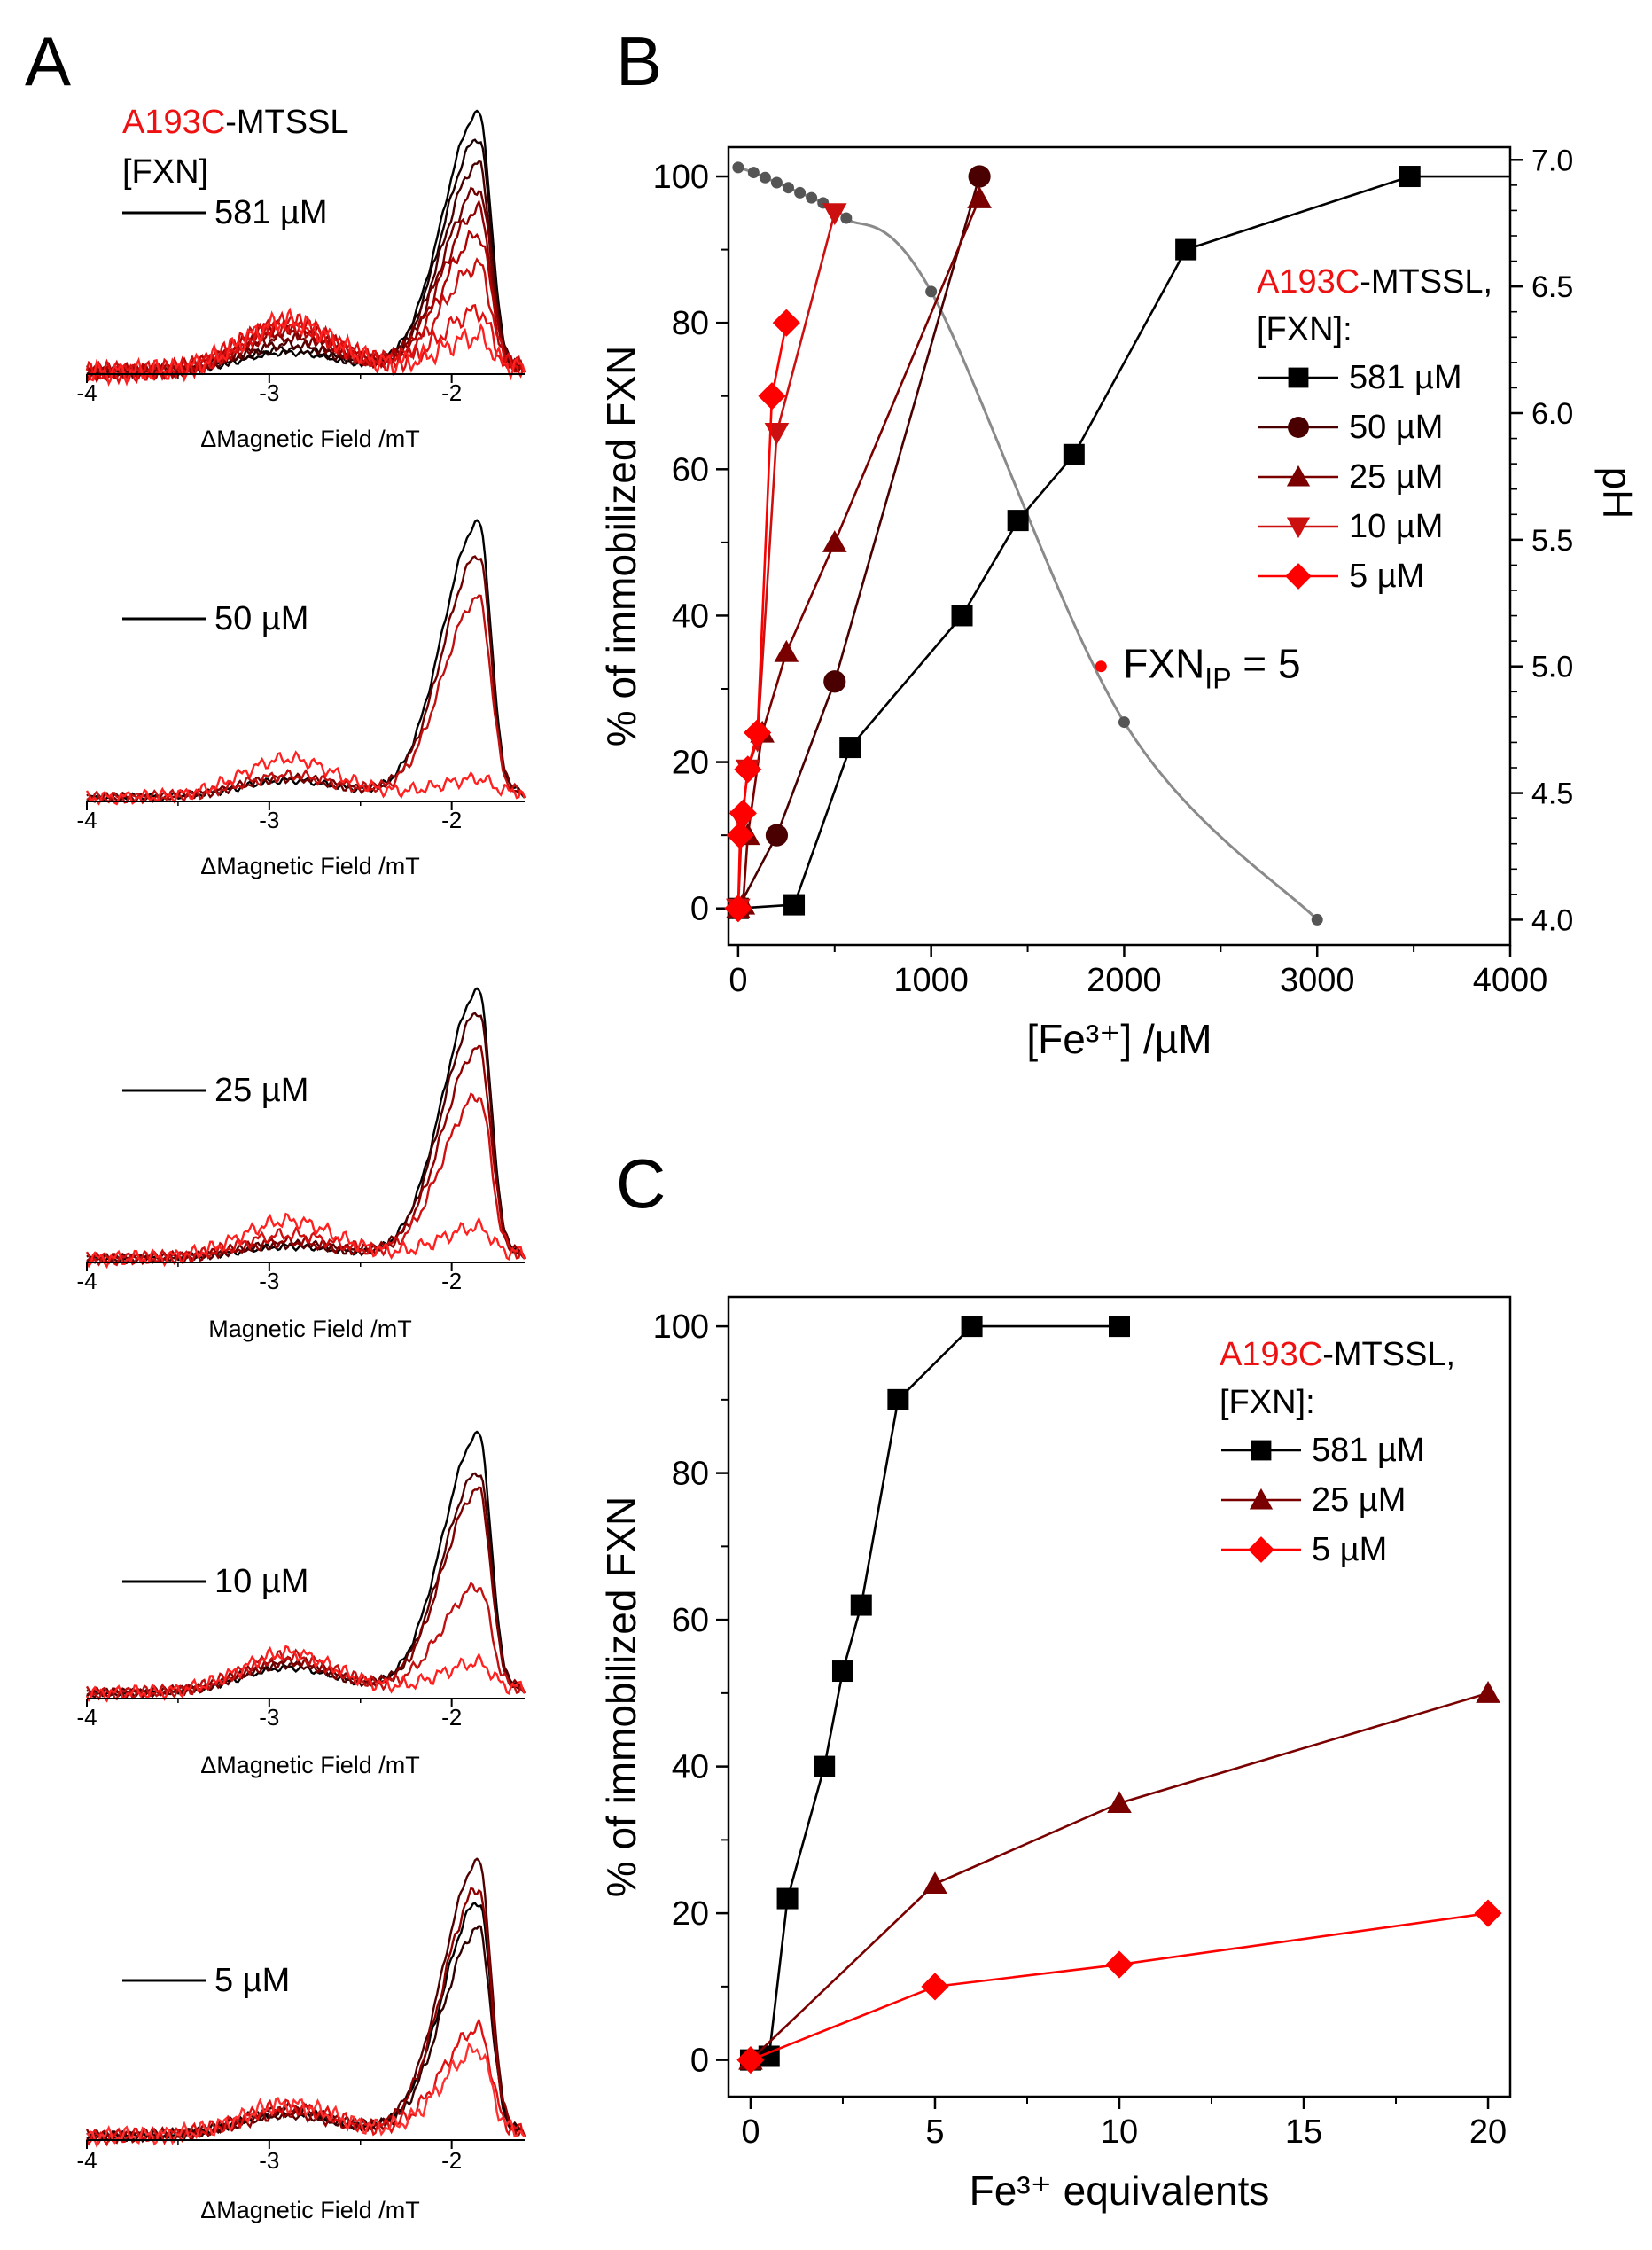 This screenshot has width=1652, height=2250. Describe the element at coordinates (1349, 1549) in the screenshot. I see `legend-label: 5 µM` at that location.